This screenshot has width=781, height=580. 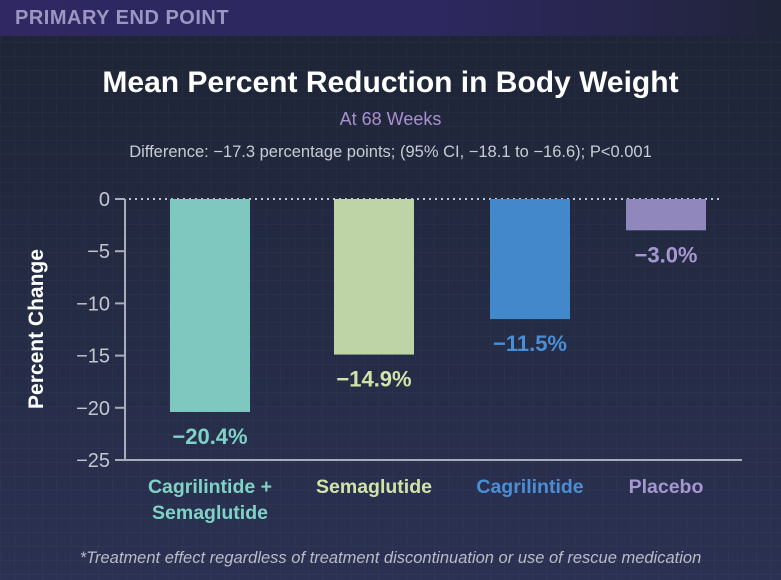 I want to click on y-tick-label: −10, so click(x=93, y=304).